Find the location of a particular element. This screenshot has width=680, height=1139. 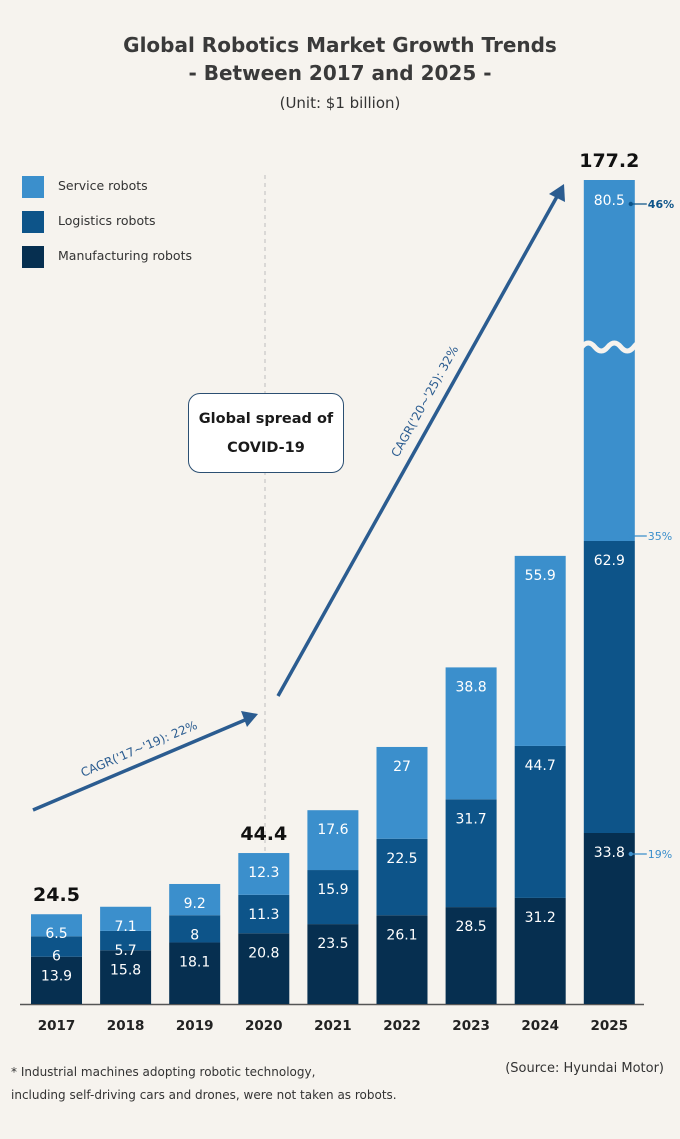

bar-manufacturing-robots-2022 is located at coordinates (402, 959).